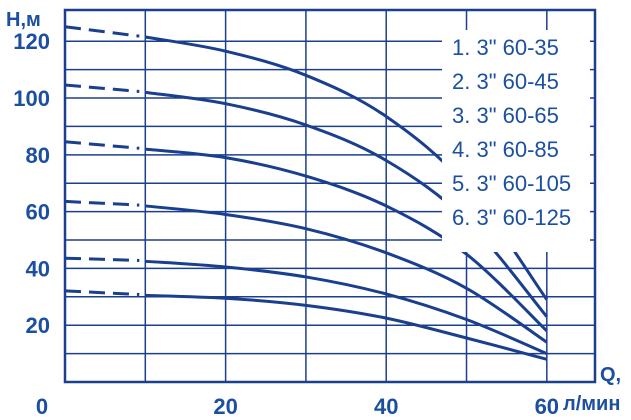 Image resolution: width=631 pixels, height=420 pixels. I want to click on series-2-shutoff-dash, so click(102, 259).